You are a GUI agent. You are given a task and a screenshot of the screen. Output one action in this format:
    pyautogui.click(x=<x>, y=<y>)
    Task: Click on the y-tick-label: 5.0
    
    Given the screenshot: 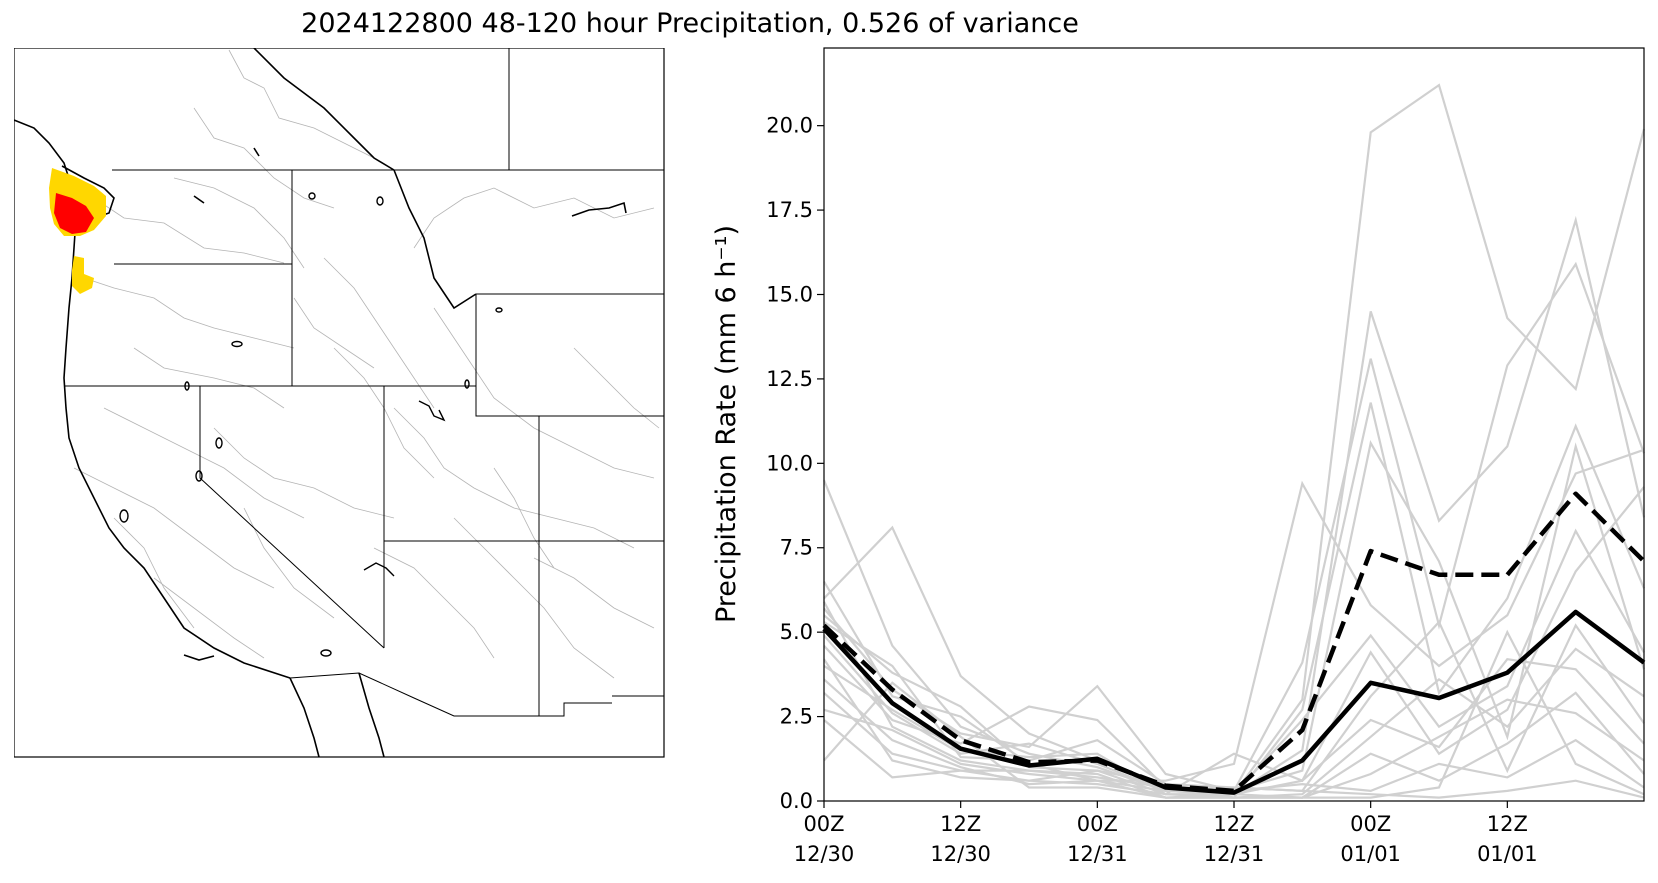 What is the action you would take?
    pyautogui.click(x=796, y=632)
    